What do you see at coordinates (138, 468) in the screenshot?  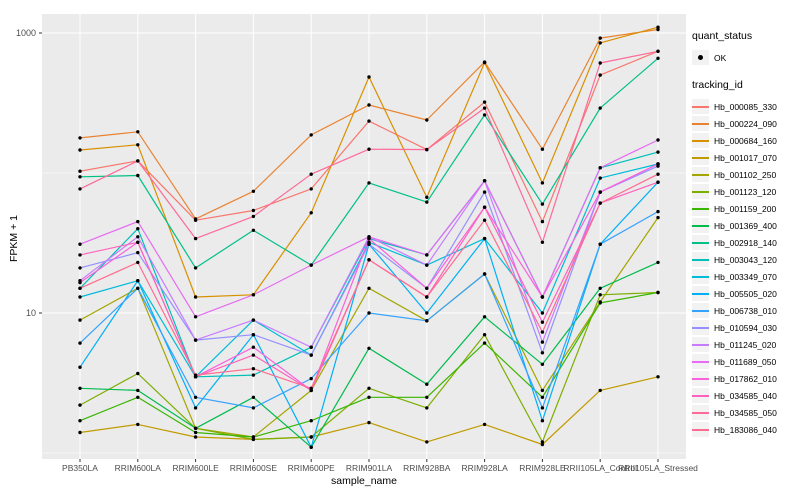 I see `x-tick-label: RRIM600LA` at bounding box center [138, 468].